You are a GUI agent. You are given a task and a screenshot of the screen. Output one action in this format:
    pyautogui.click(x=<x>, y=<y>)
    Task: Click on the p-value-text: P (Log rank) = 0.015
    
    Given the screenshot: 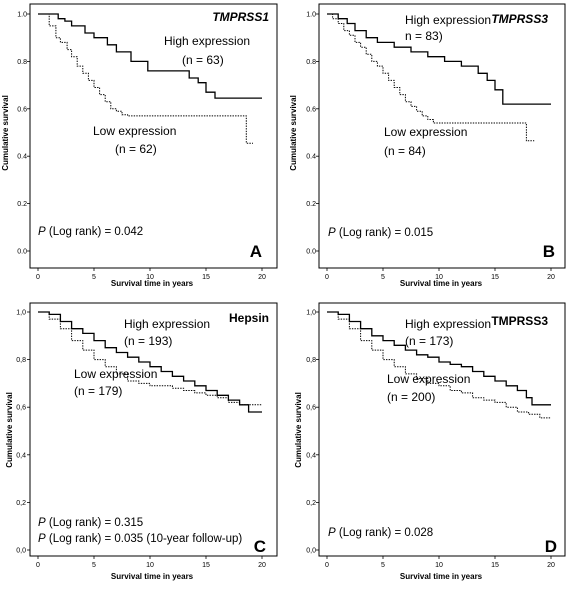 What is the action you would take?
    pyautogui.click(x=380, y=233)
    